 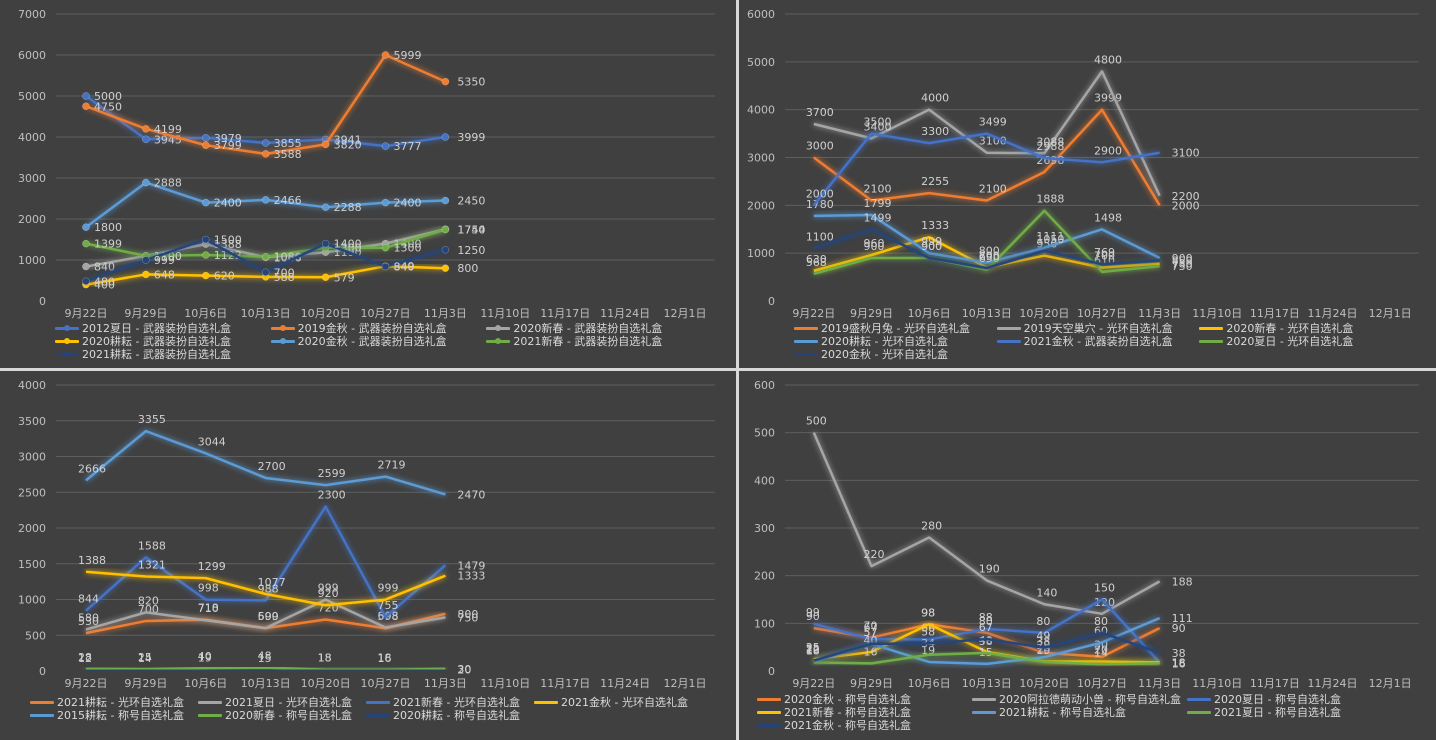 I want to click on data-label: 88, so click(x=986, y=617).